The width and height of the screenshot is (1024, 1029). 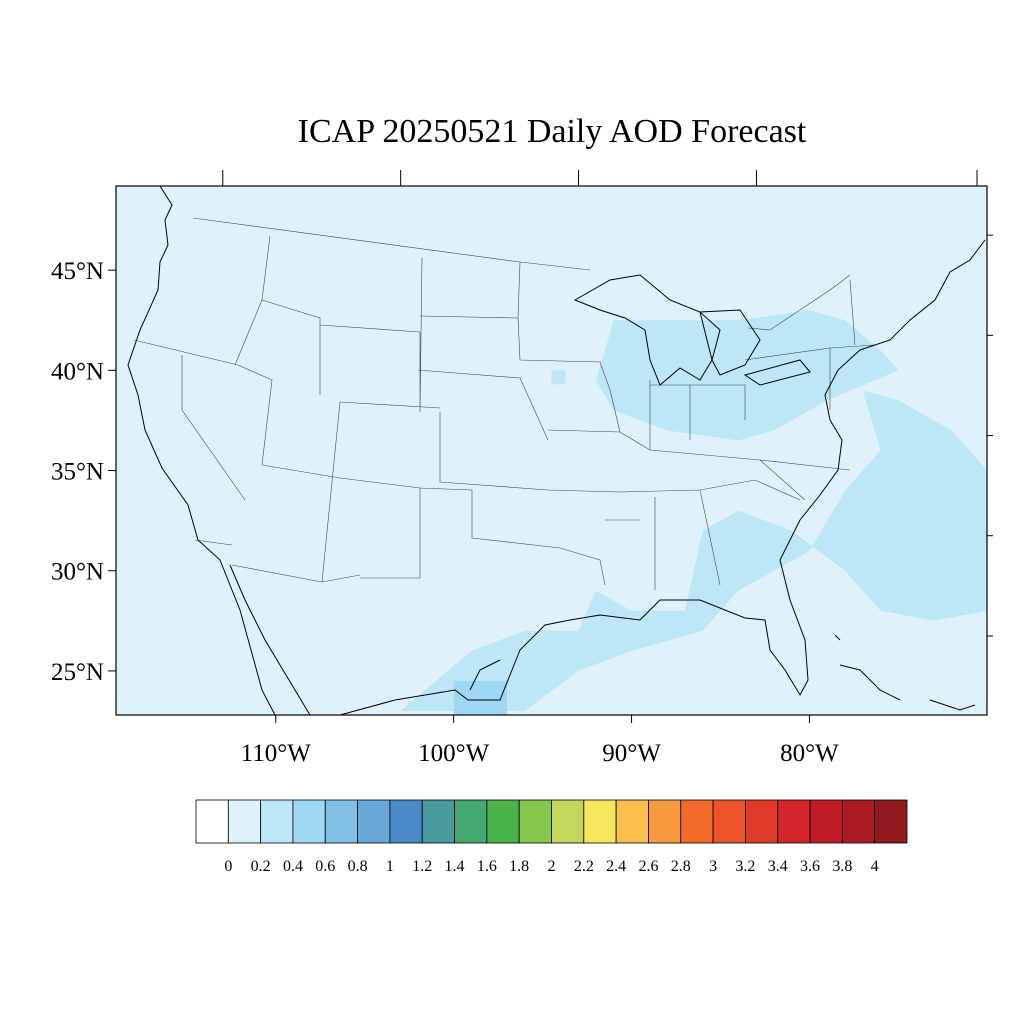 I want to click on colorbar-label: 2.8, so click(x=681, y=866).